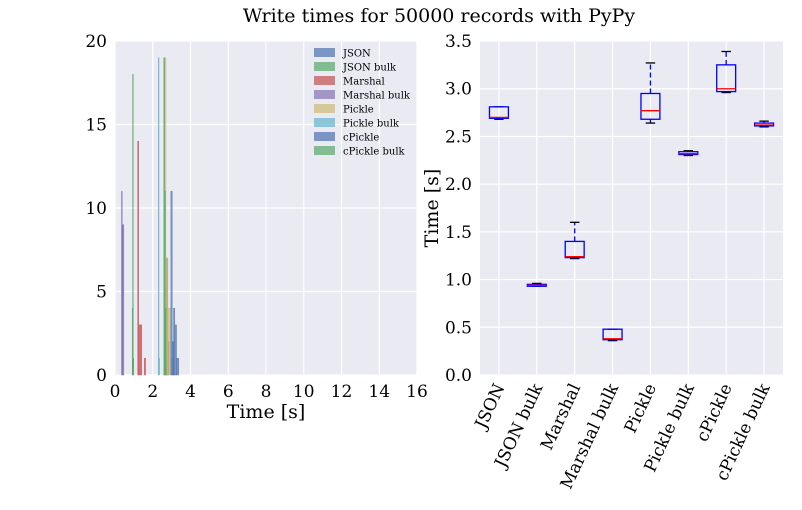  I want to click on boxplot-y-axis-label: Time [s], so click(432, 208).